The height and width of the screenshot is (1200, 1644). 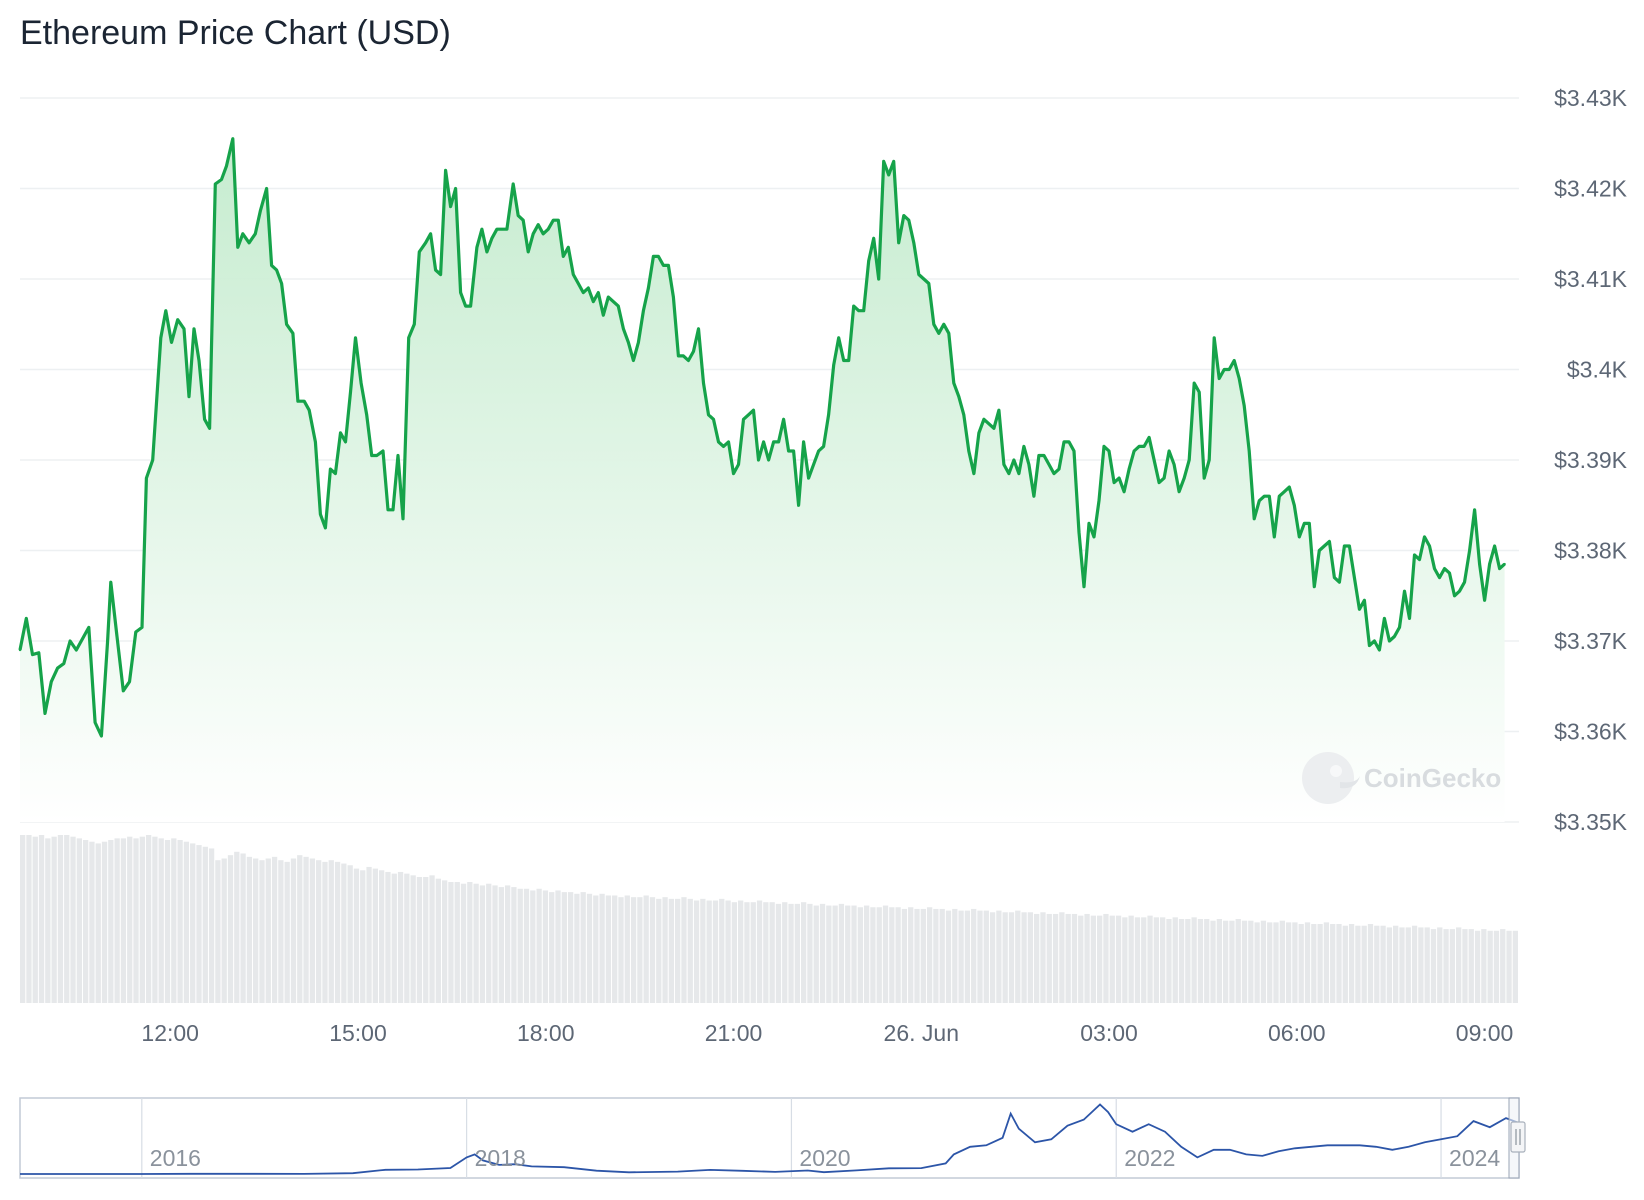 I want to click on navigator-series, so click(x=770, y=1139).